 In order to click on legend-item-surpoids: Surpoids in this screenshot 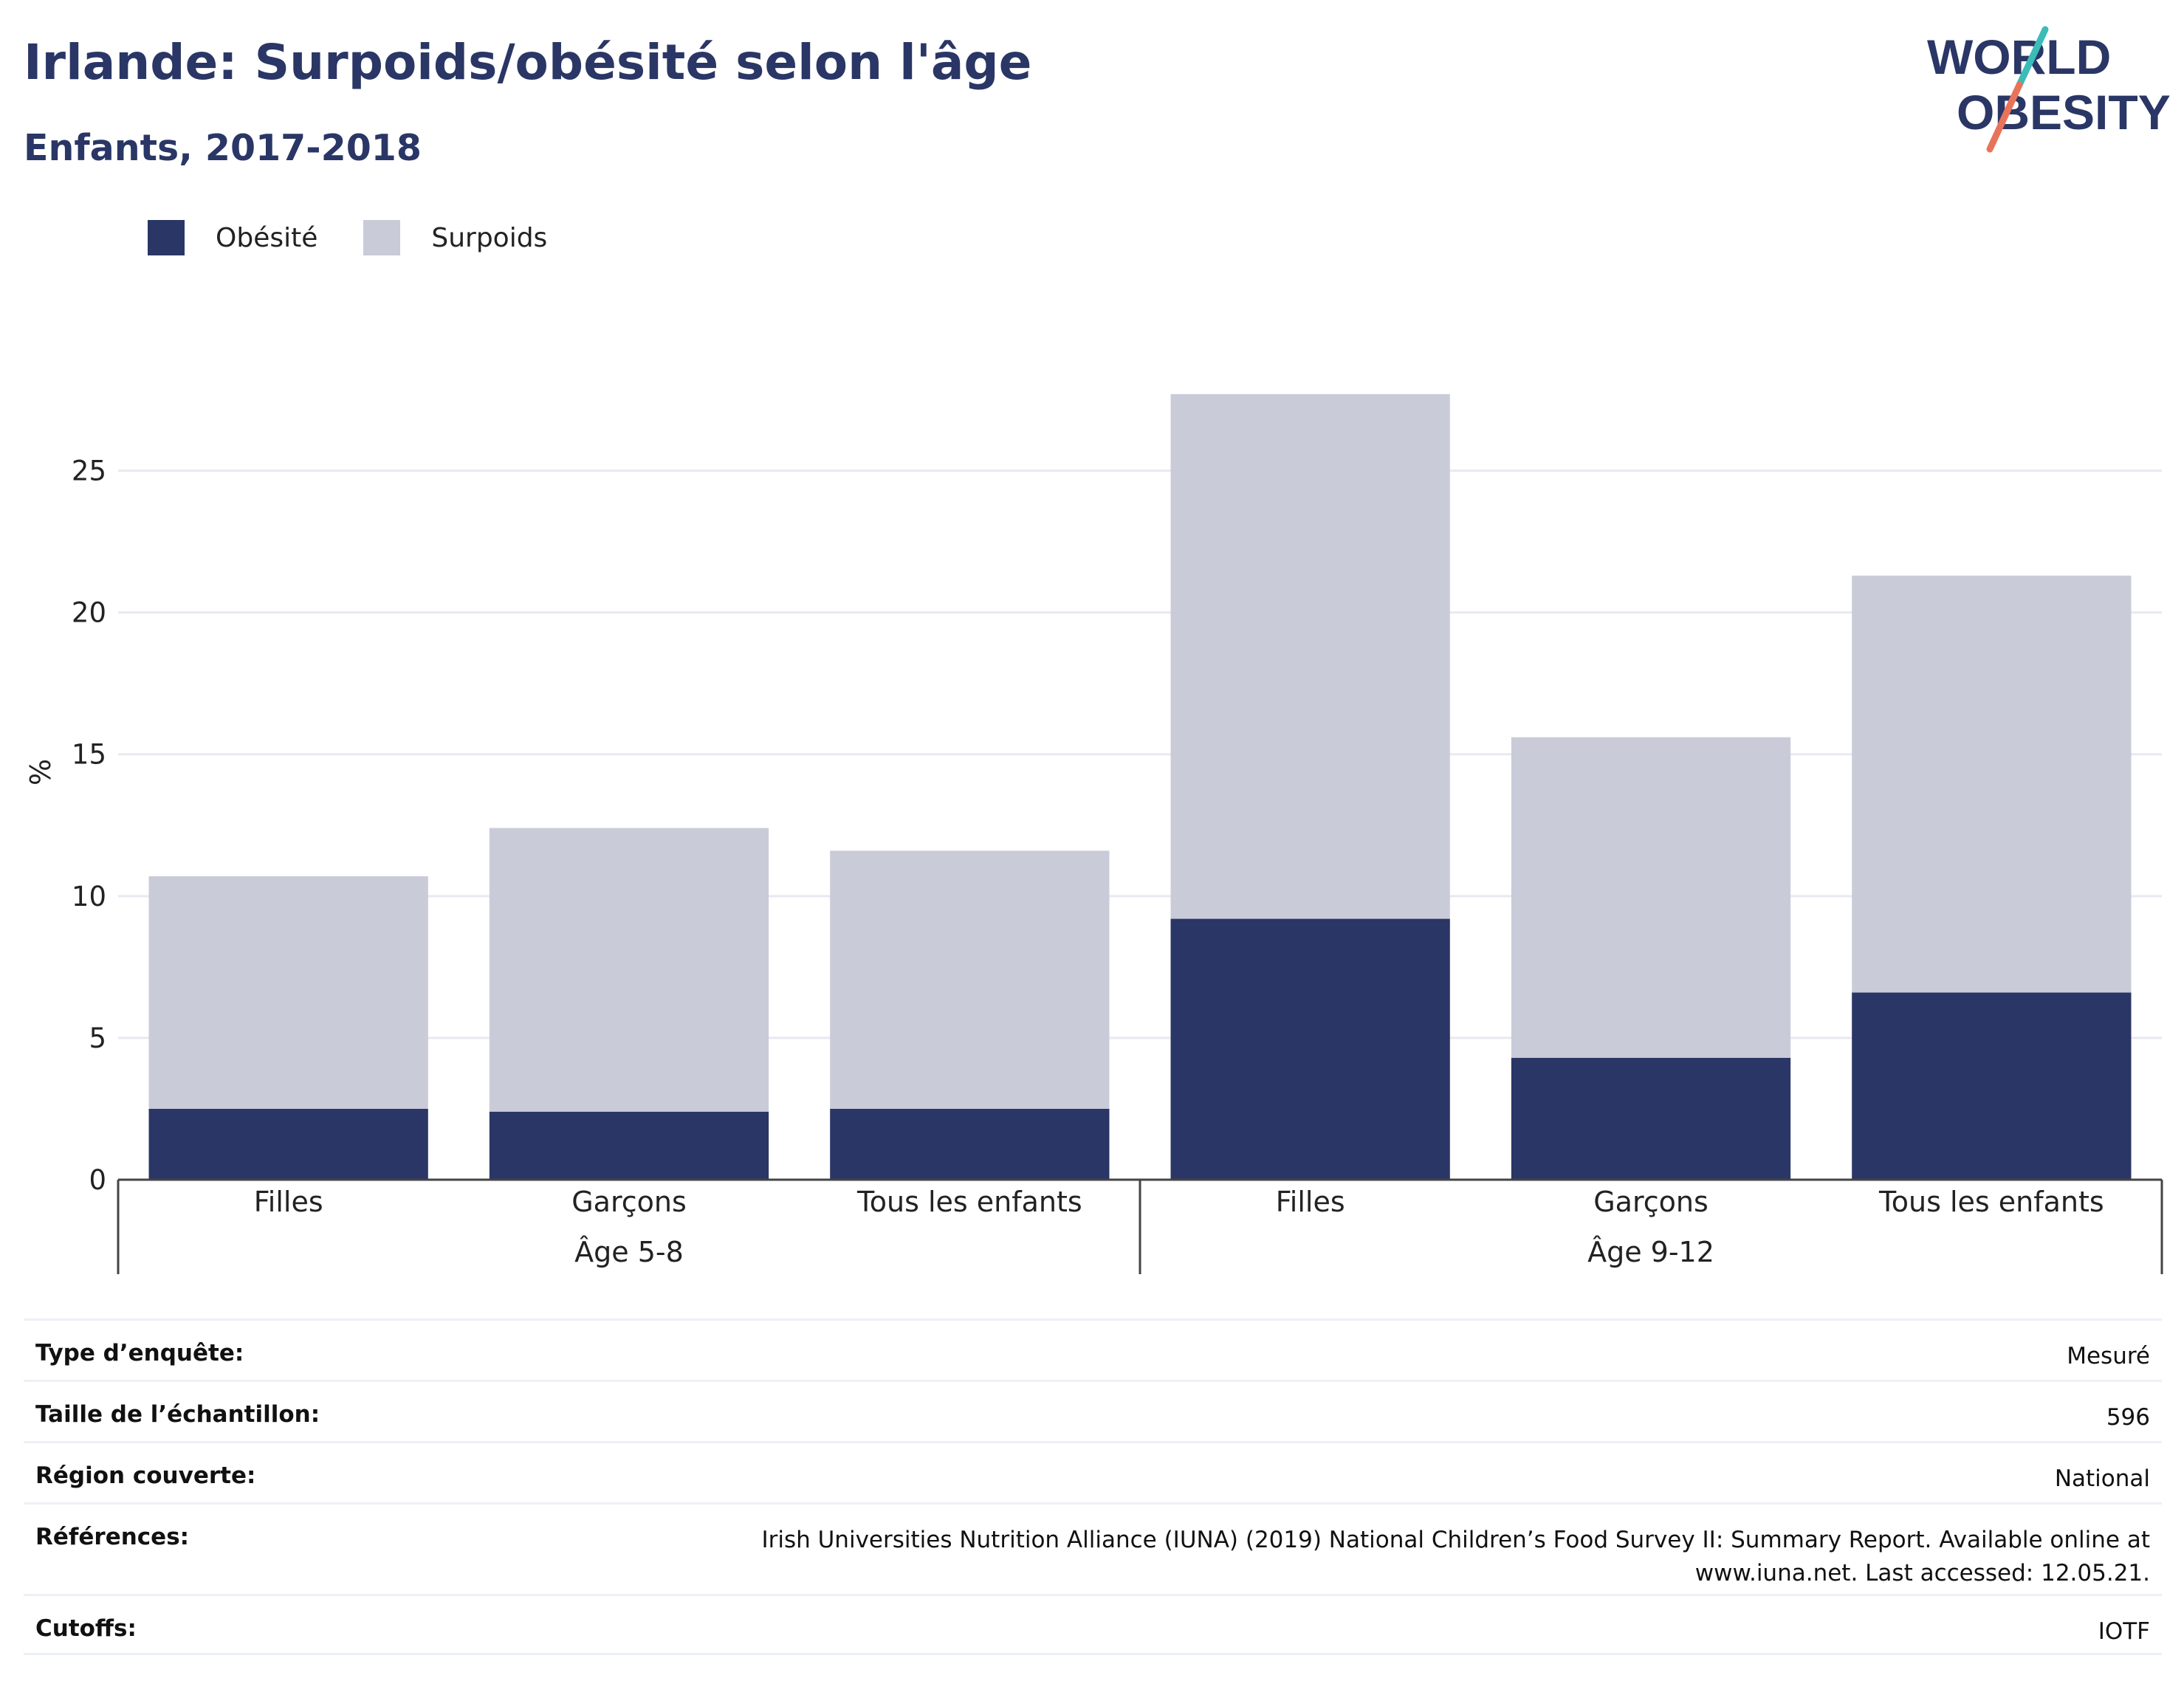, I will do `click(455, 237)`.